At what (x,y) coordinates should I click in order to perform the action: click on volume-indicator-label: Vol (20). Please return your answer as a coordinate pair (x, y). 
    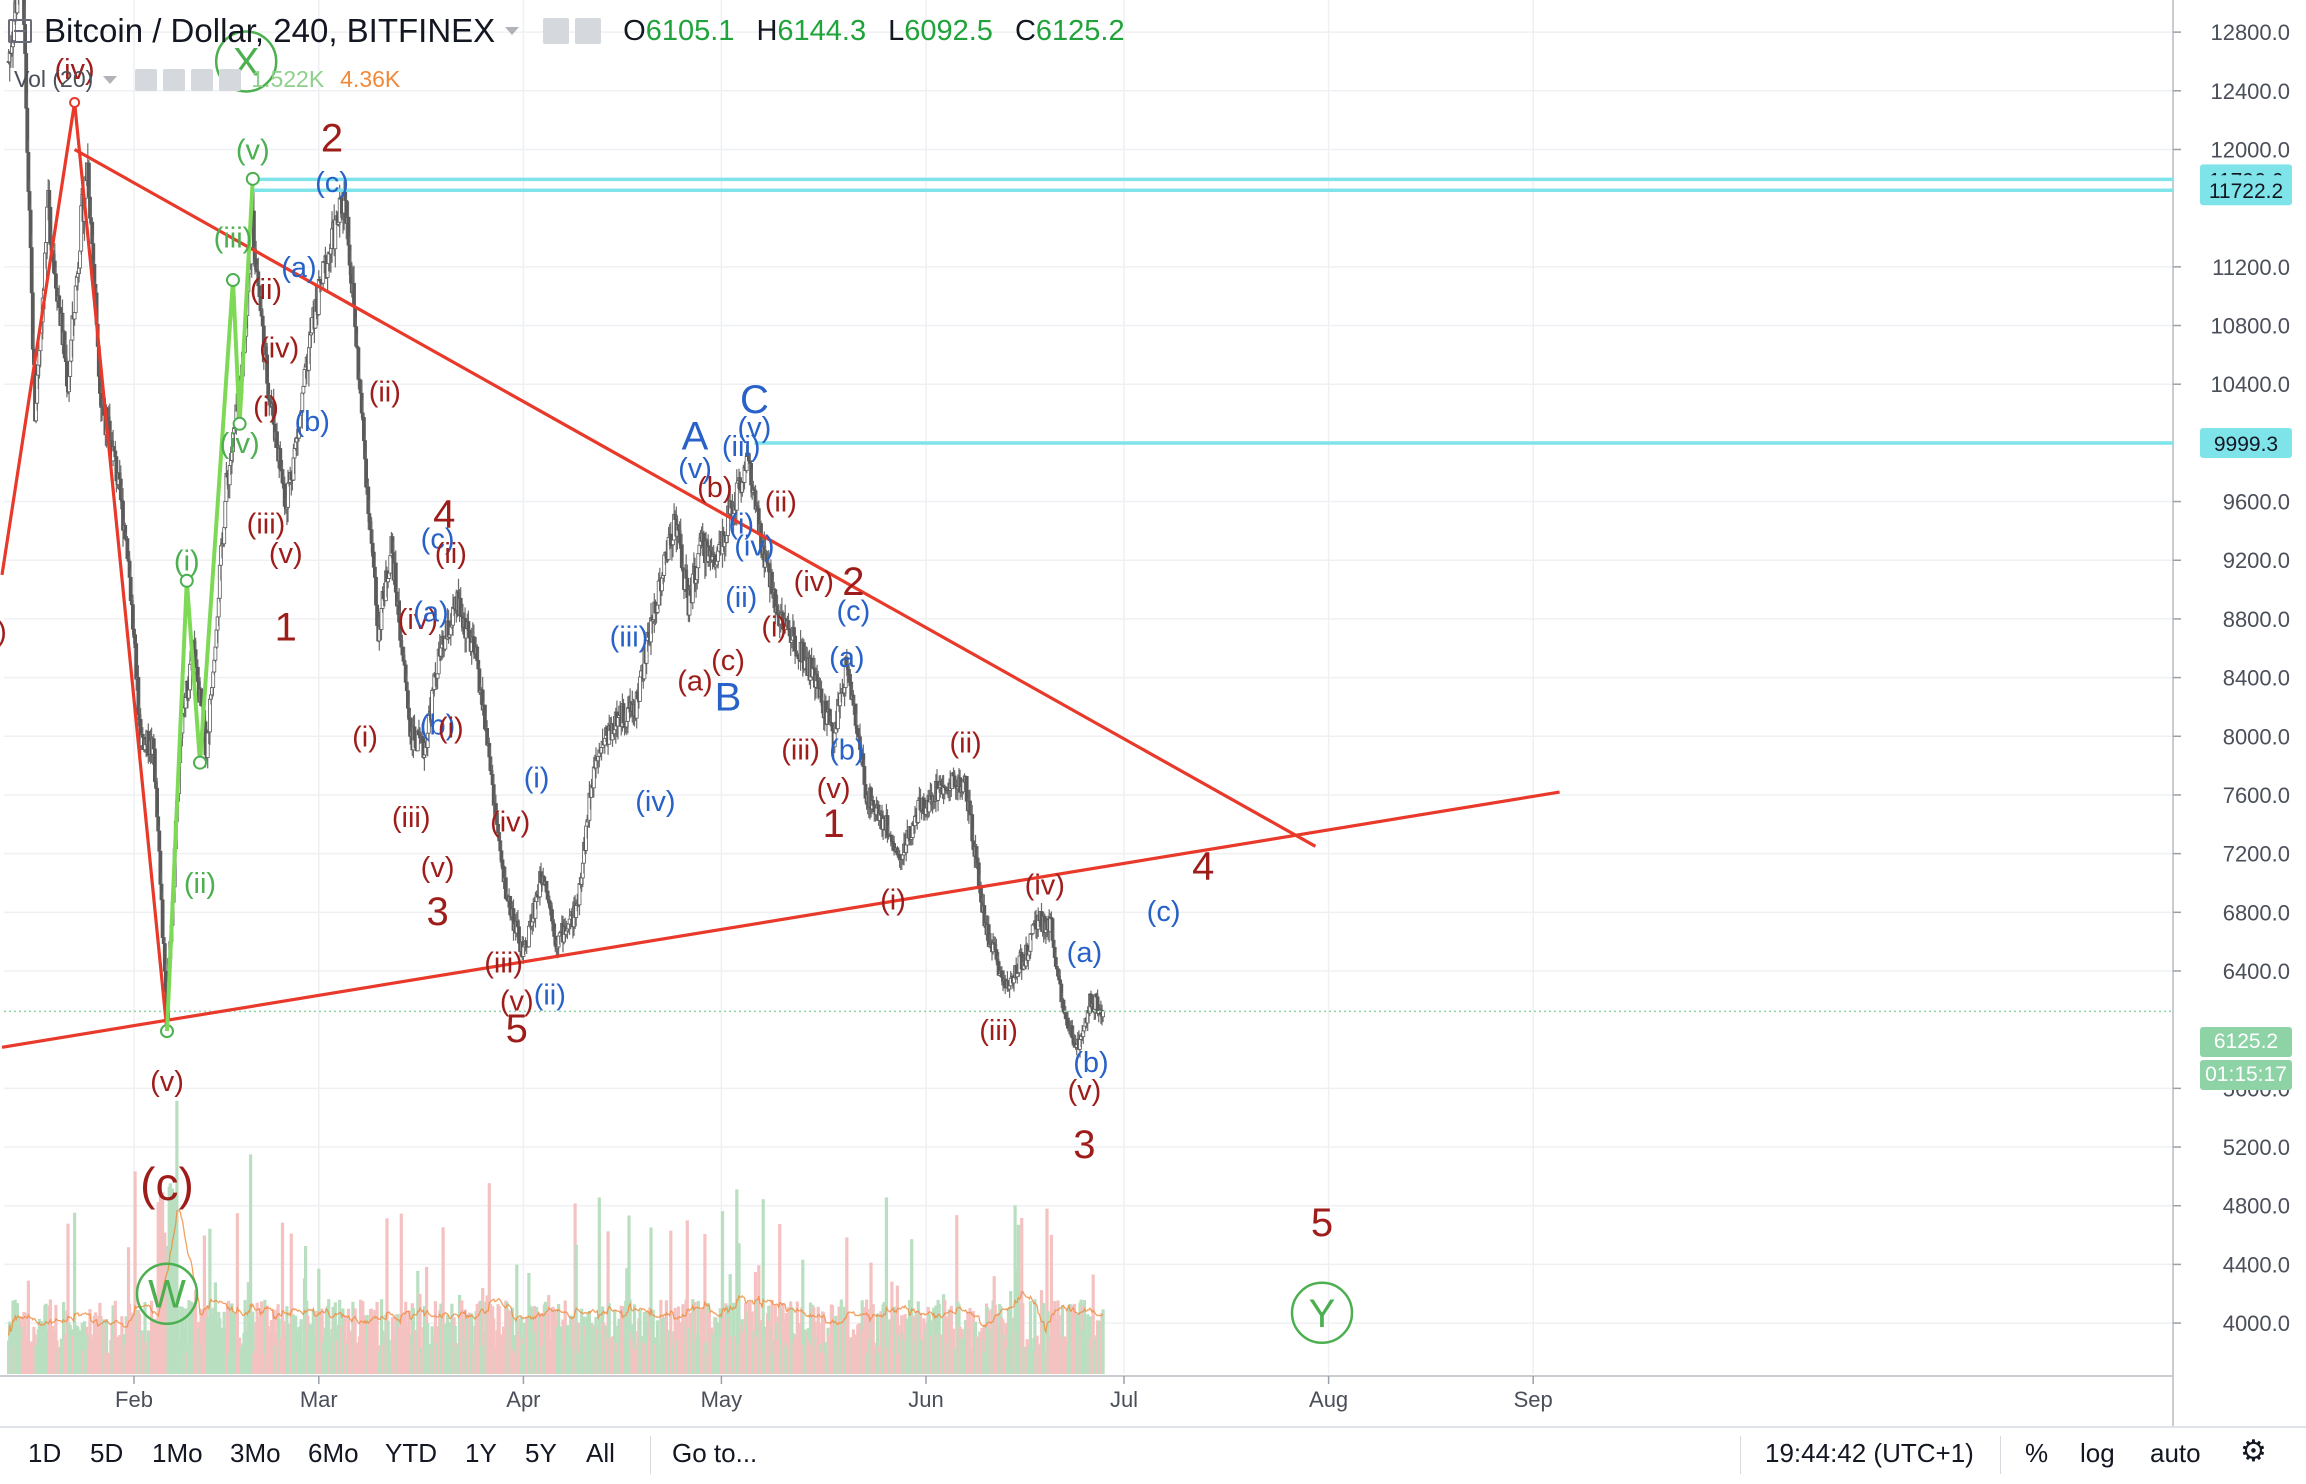
    Looking at the image, I should click on (54, 79).